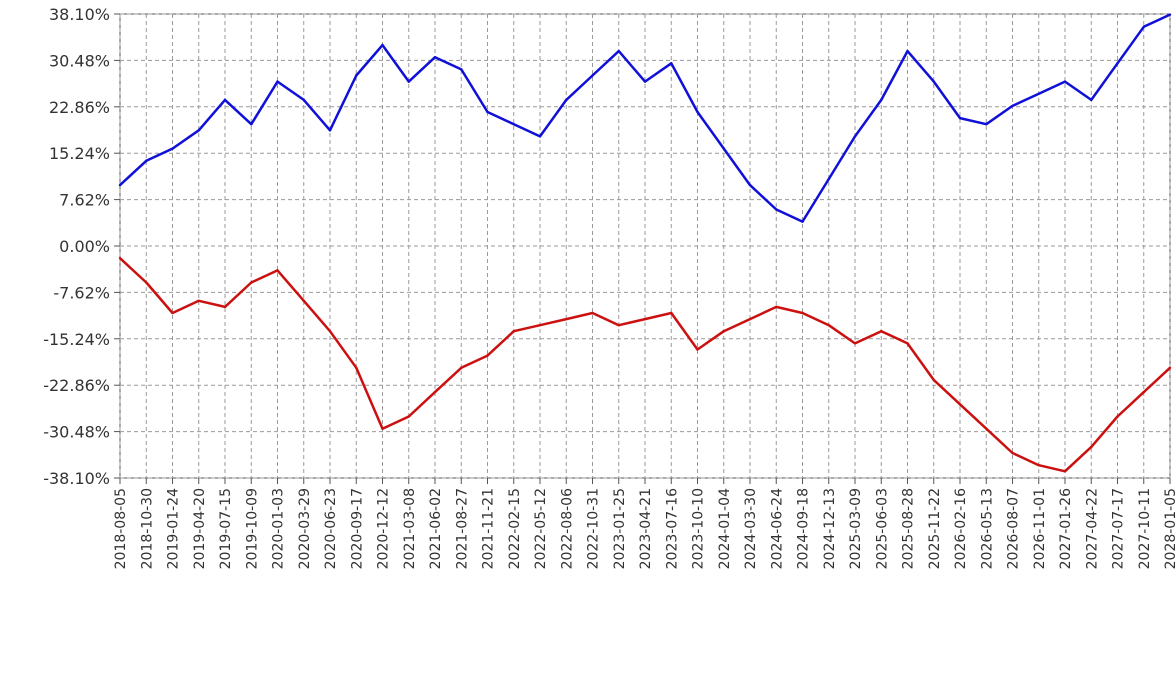 The image size is (1176, 679). Describe the element at coordinates (252, 528) in the screenshot. I see `x-tick-label-5: 2019-10-09` at that location.